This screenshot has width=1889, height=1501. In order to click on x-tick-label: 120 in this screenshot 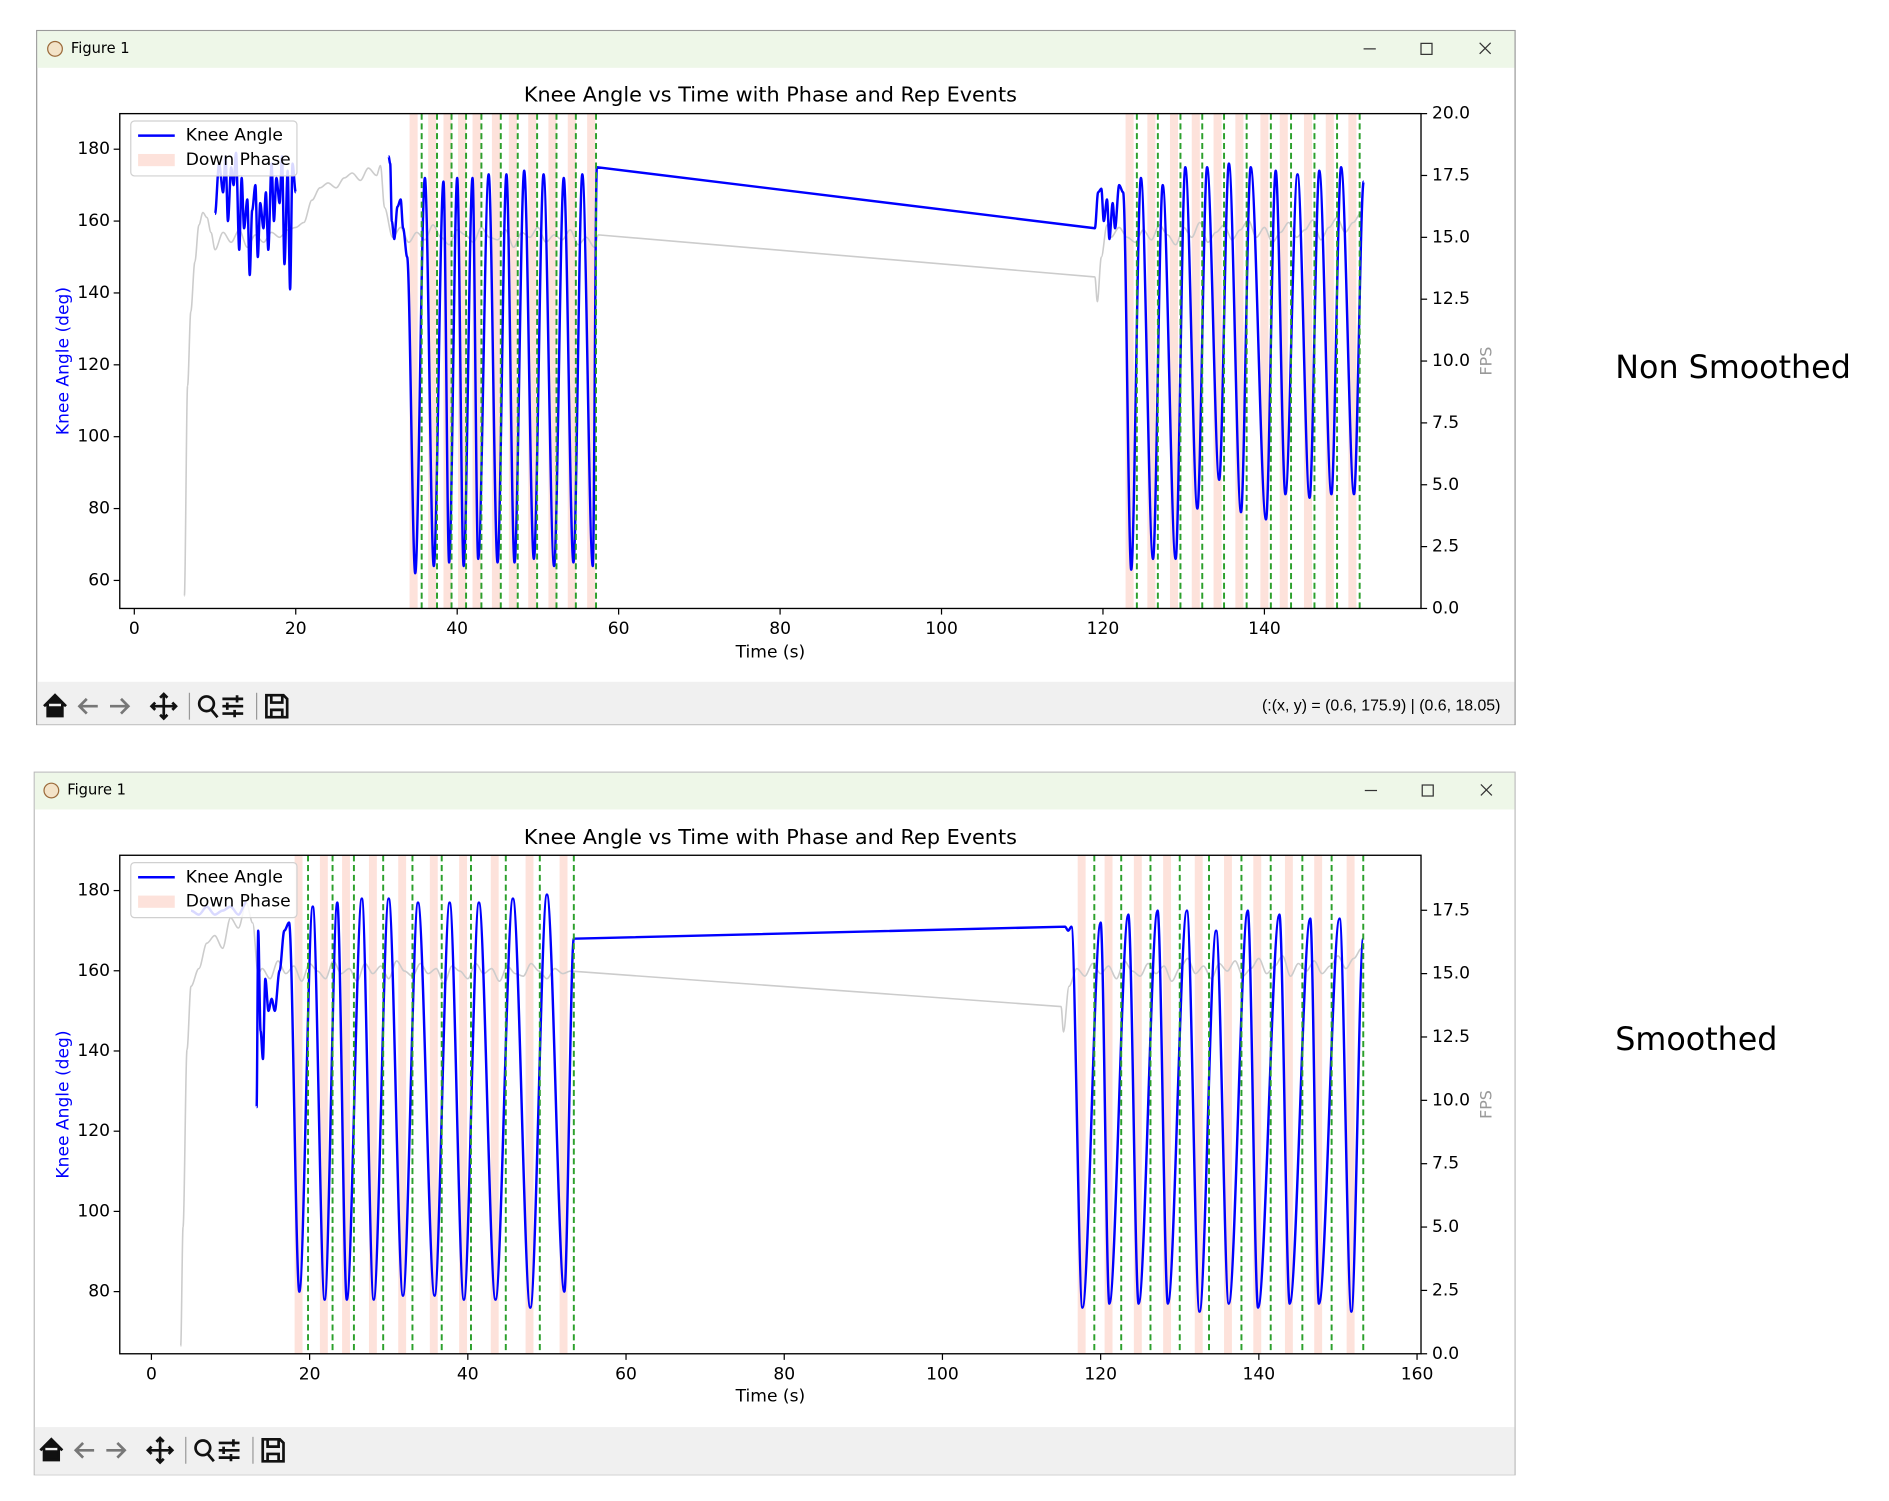, I will do `click(1103, 629)`.